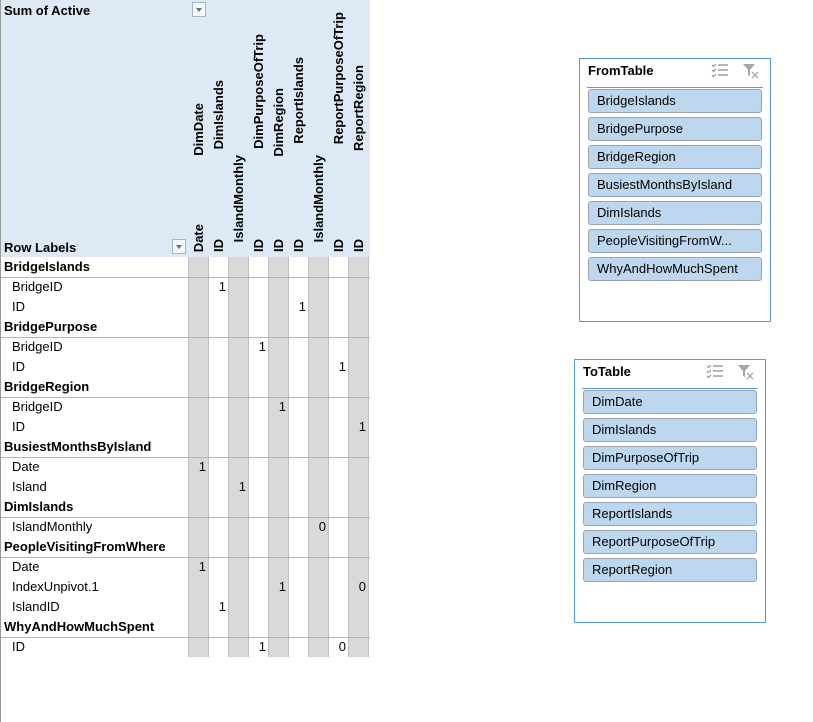 The image size is (813, 722). Describe the element at coordinates (185, 387) in the screenshot. I see `pivot-group-row: BridgeRegion` at that location.